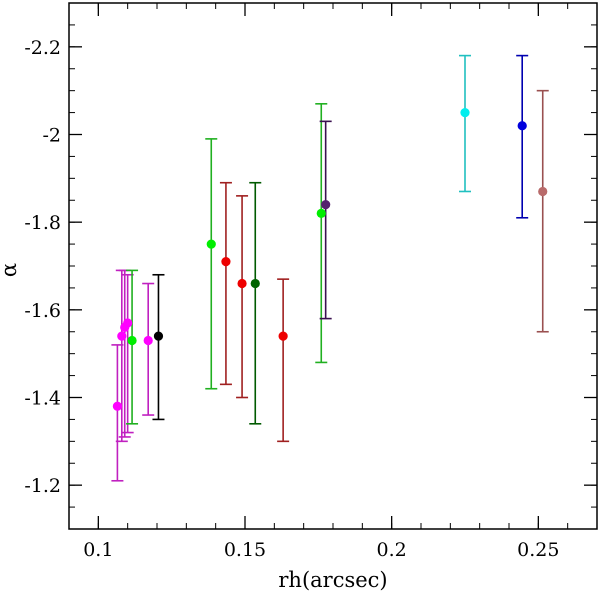 The height and width of the screenshot is (596, 600). I want to click on x-tick-label: 0.25, so click(538, 550).